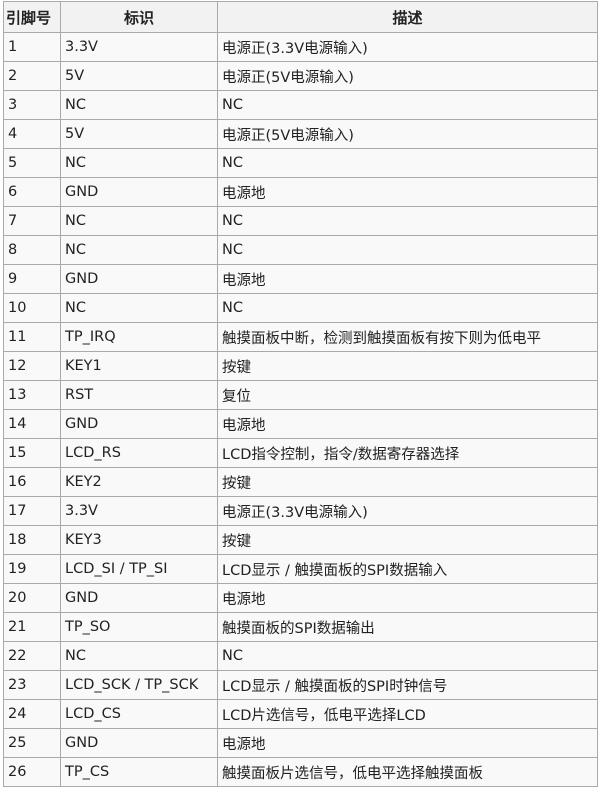 The image size is (600, 791). Describe the element at coordinates (32, 250) in the screenshot. I see `pin-number: 8` at that location.